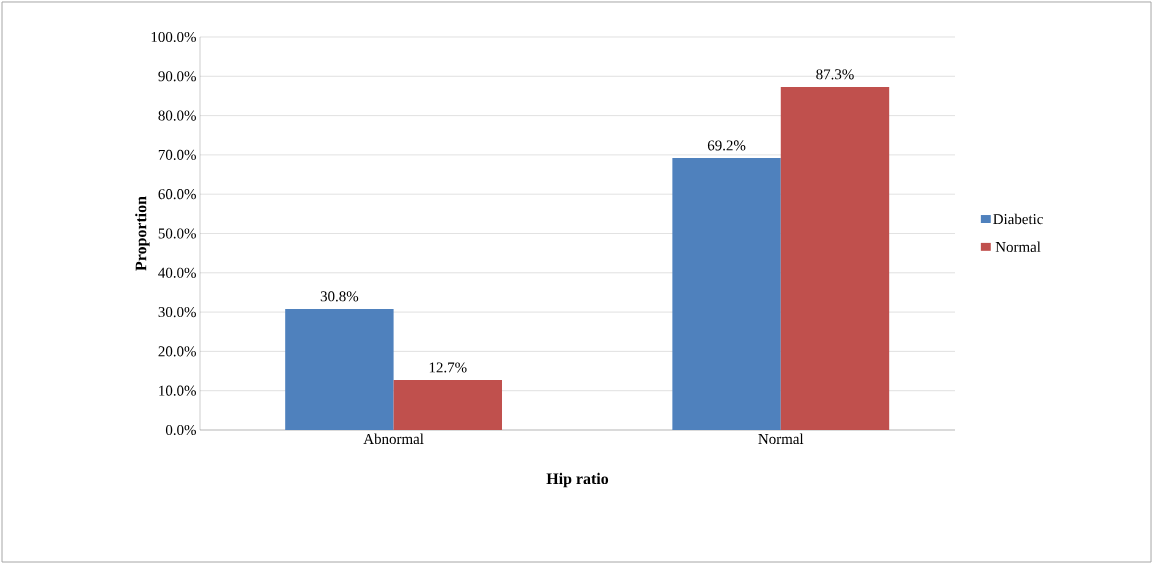 The image size is (1153, 564). I want to click on x-axis-title: Hip ratio, so click(577, 480).